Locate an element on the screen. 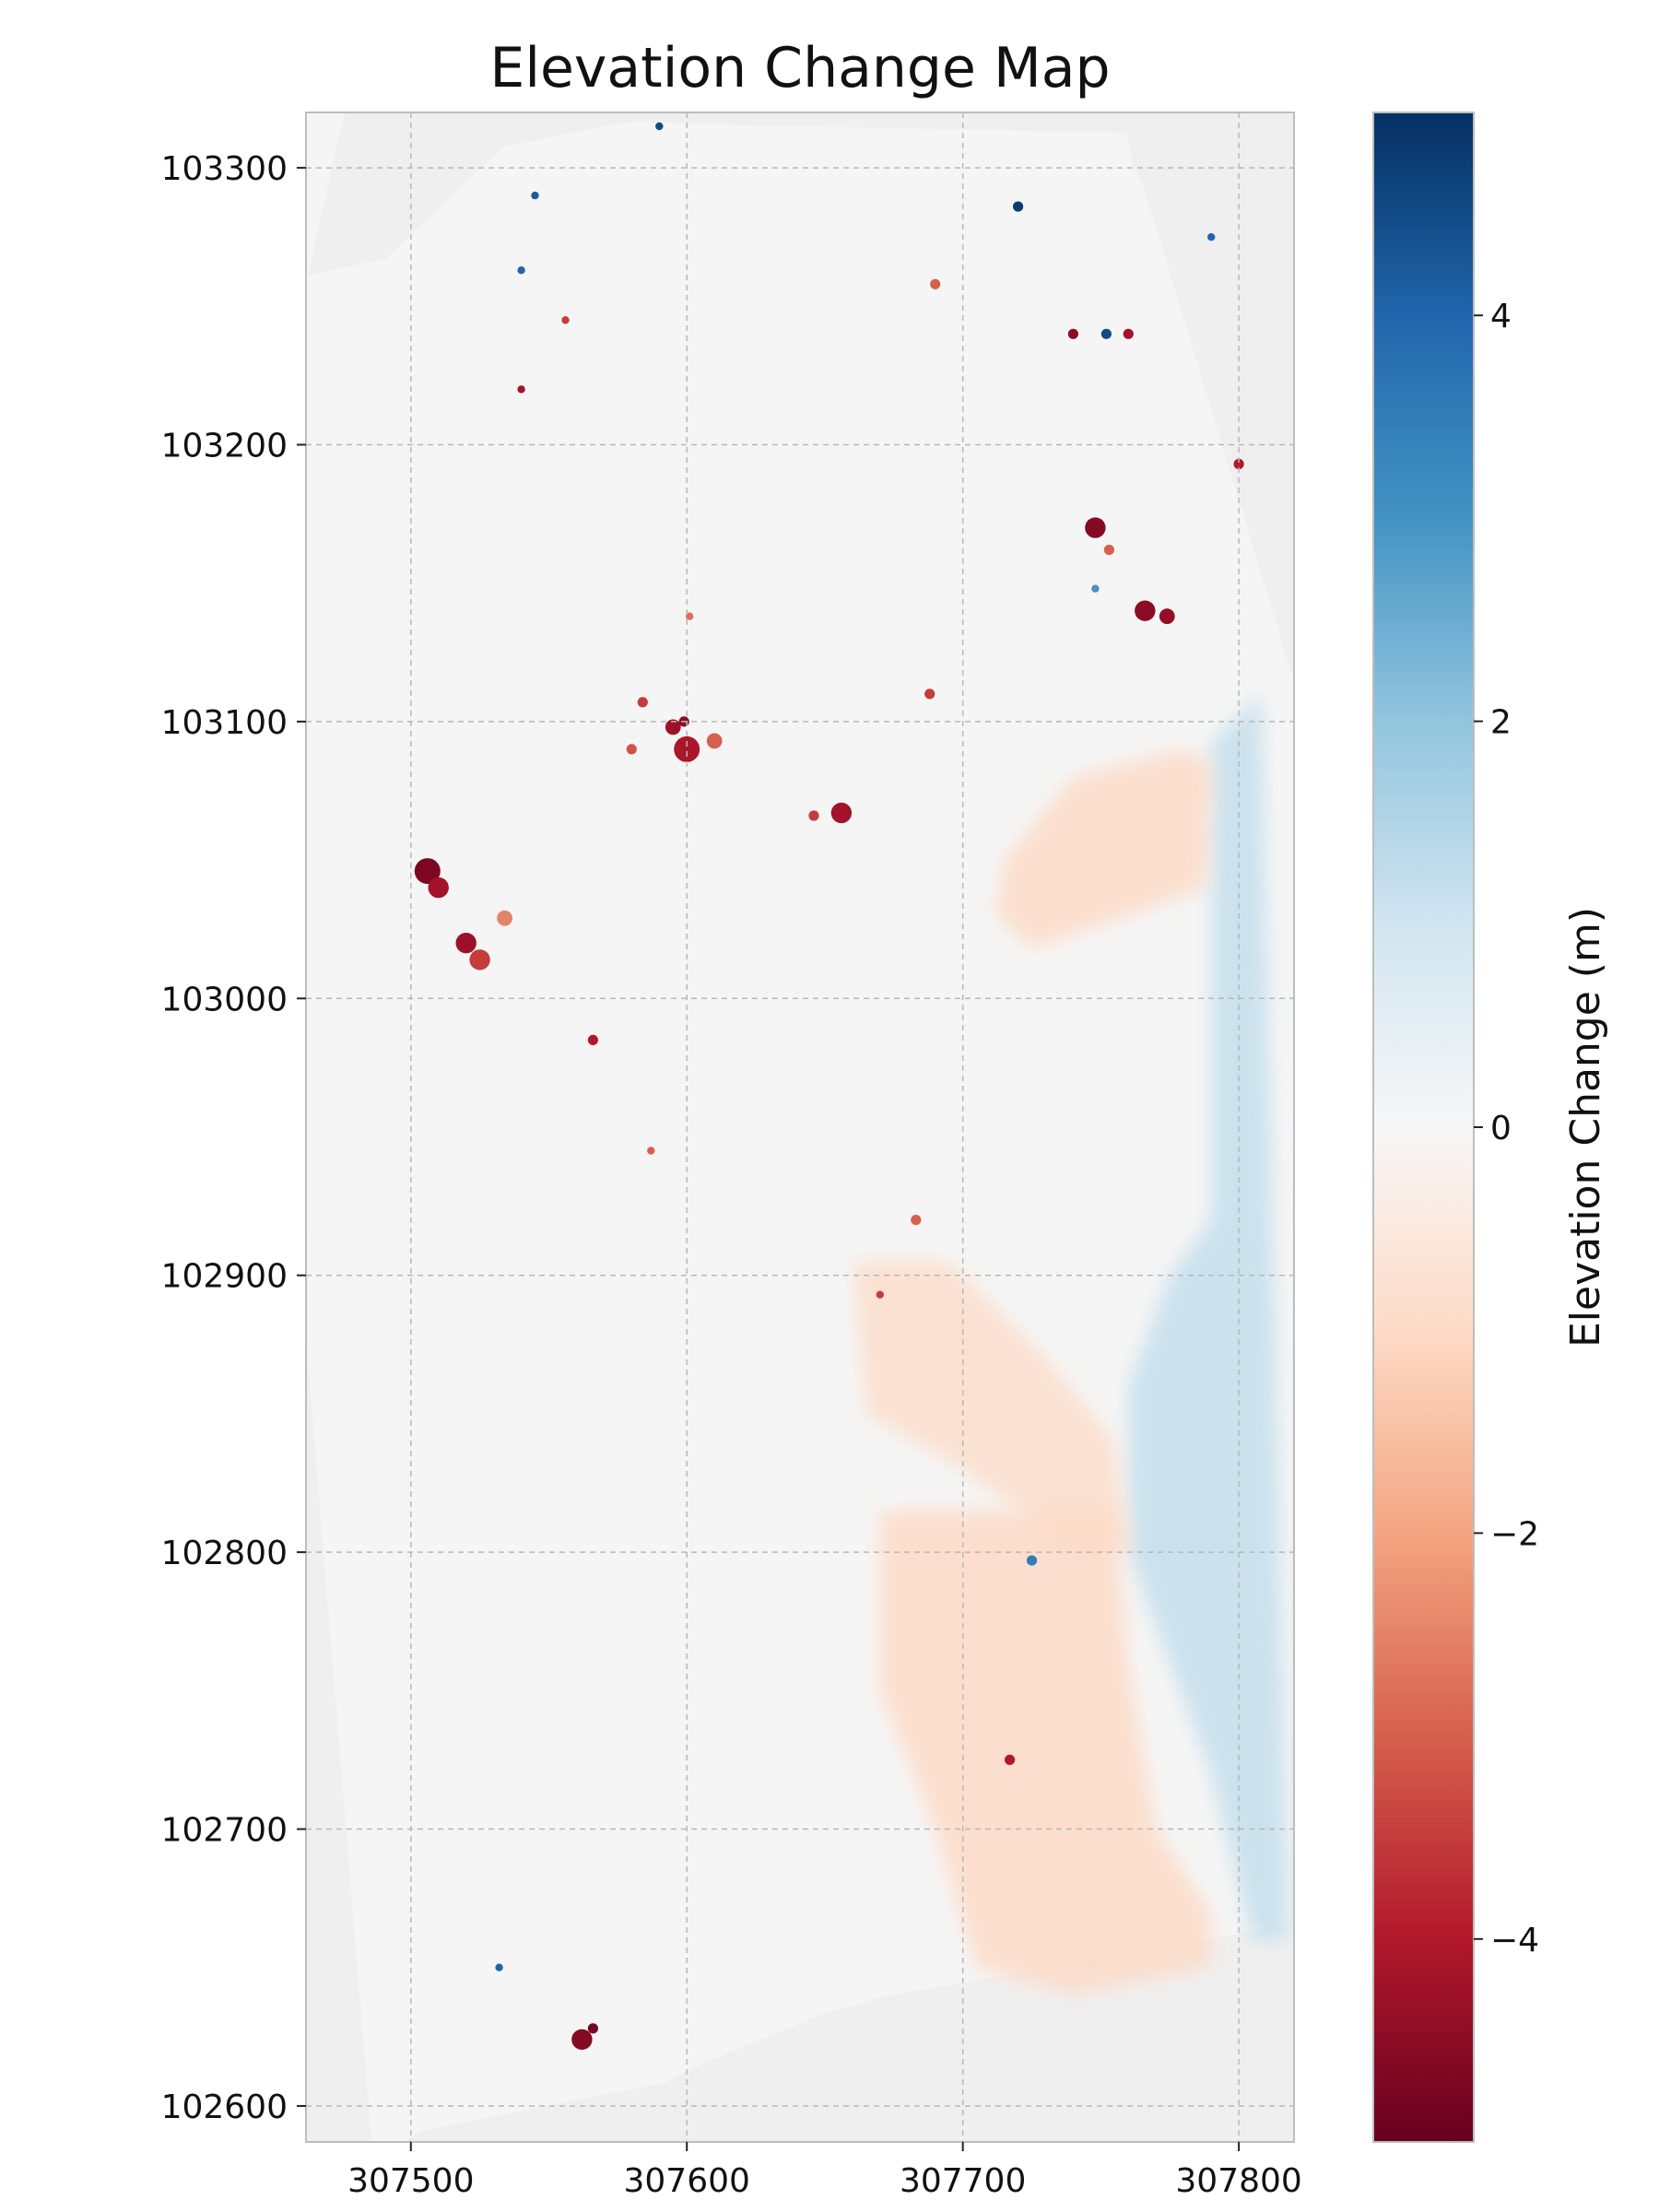  y-tick-label-102600: 102600 is located at coordinates (224, 2107).